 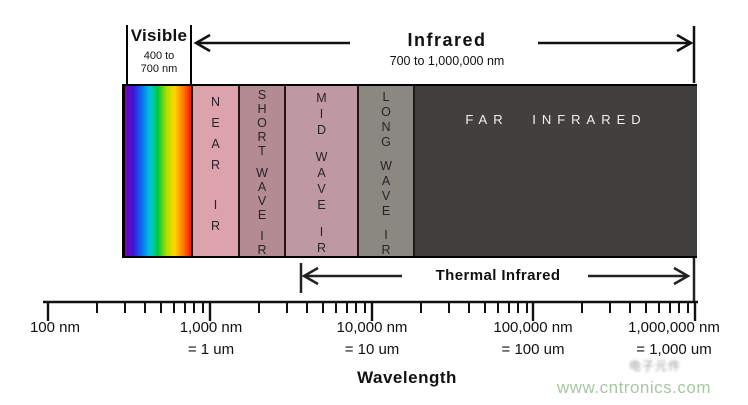 What do you see at coordinates (407, 377) in the screenshot?
I see `wavelength-axis-title: Wavelength` at bounding box center [407, 377].